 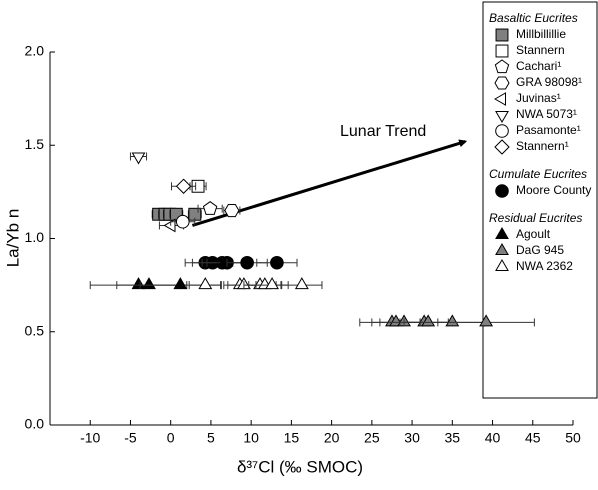 I want to click on x-tick-label: 35, so click(x=453, y=438).